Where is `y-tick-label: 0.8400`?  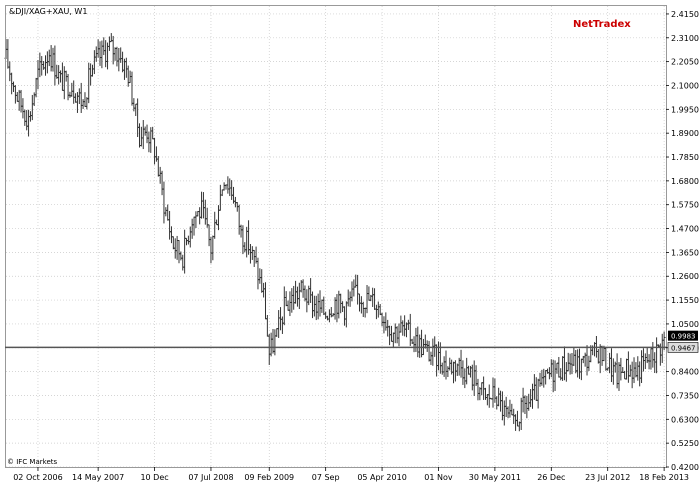 y-tick-label: 0.8400 is located at coordinates (685, 372).